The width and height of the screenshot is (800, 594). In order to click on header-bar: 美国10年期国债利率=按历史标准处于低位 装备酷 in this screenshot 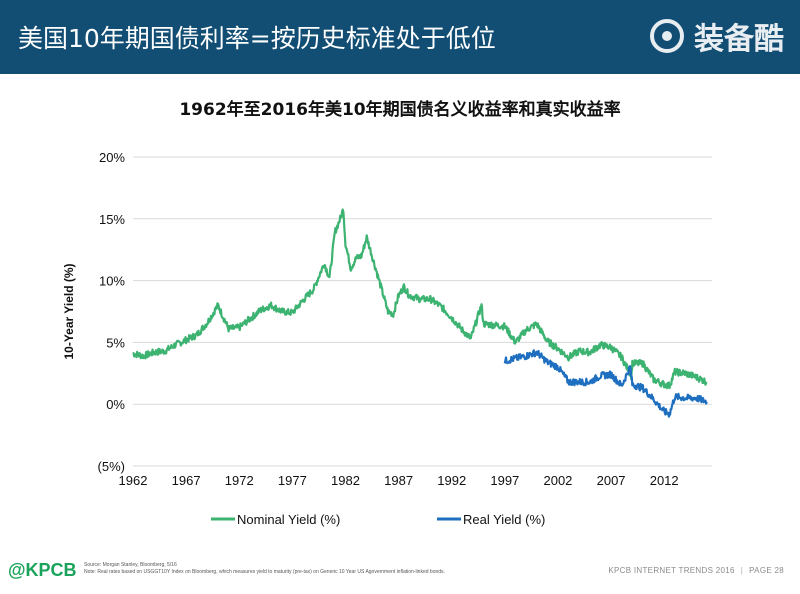, I will do `click(400, 37)`.